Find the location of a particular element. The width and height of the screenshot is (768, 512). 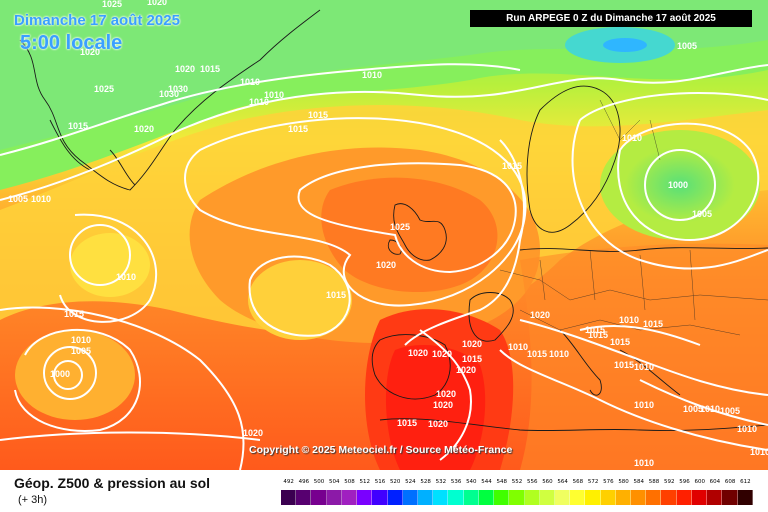

scale-label: 612 is located at coordinates (745, 482).